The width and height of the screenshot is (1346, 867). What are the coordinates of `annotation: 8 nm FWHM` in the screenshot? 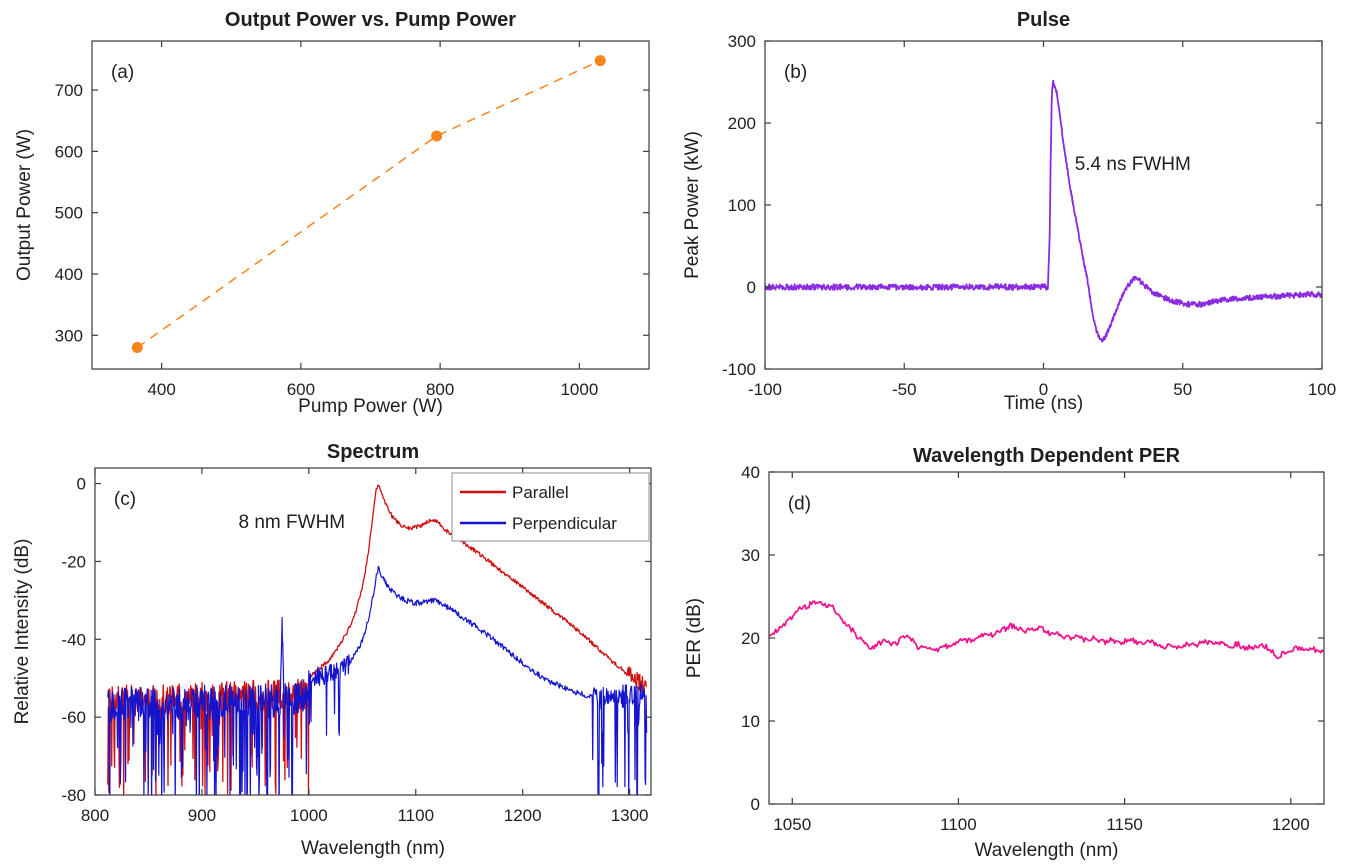 It's located at (292, 522).